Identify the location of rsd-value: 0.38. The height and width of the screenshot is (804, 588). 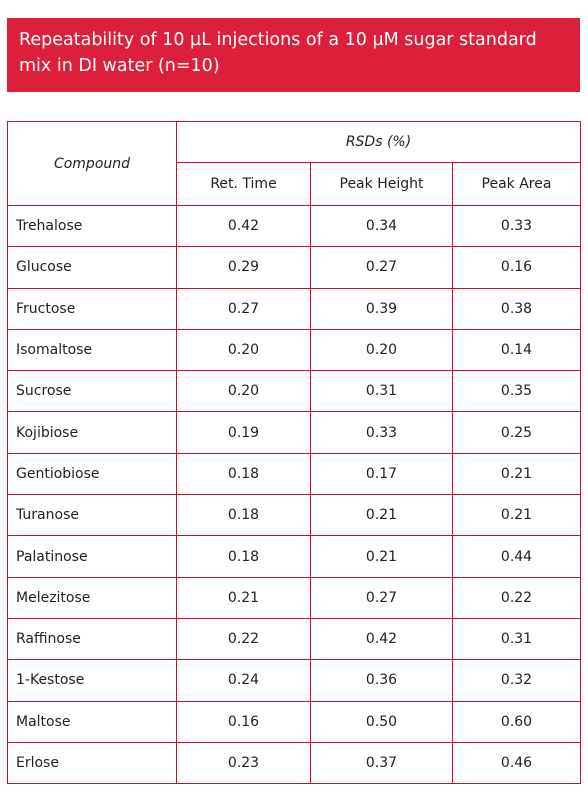
(516, 308).